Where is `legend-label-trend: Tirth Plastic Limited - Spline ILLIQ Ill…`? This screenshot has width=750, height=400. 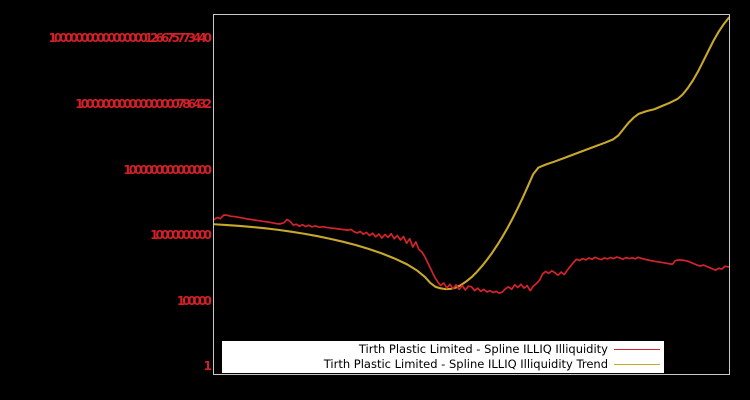
legend-label-trend: Tirth Plastic Limited - Spline ILLIQ Ill… is located at coordinates (465, 364).